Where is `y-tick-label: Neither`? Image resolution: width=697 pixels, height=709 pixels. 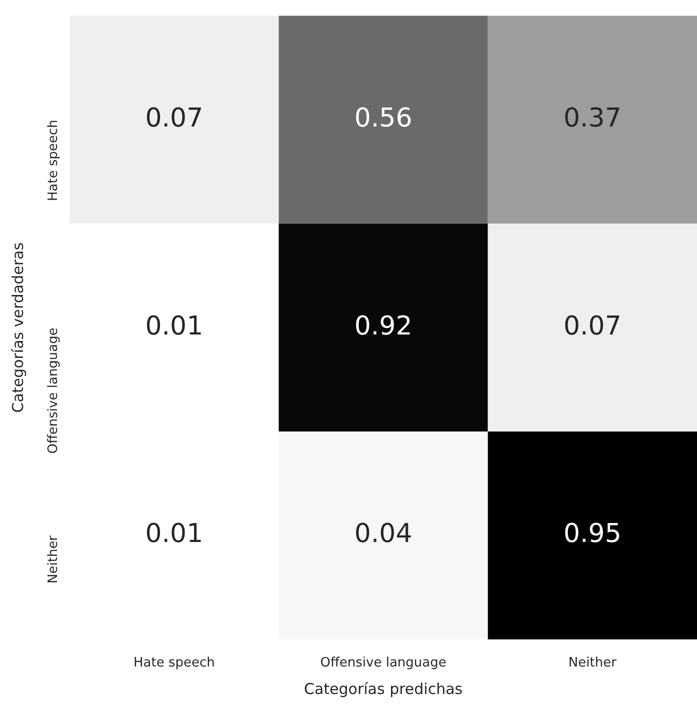
y-tick-label: Neither is located at coordinates (53, 559).